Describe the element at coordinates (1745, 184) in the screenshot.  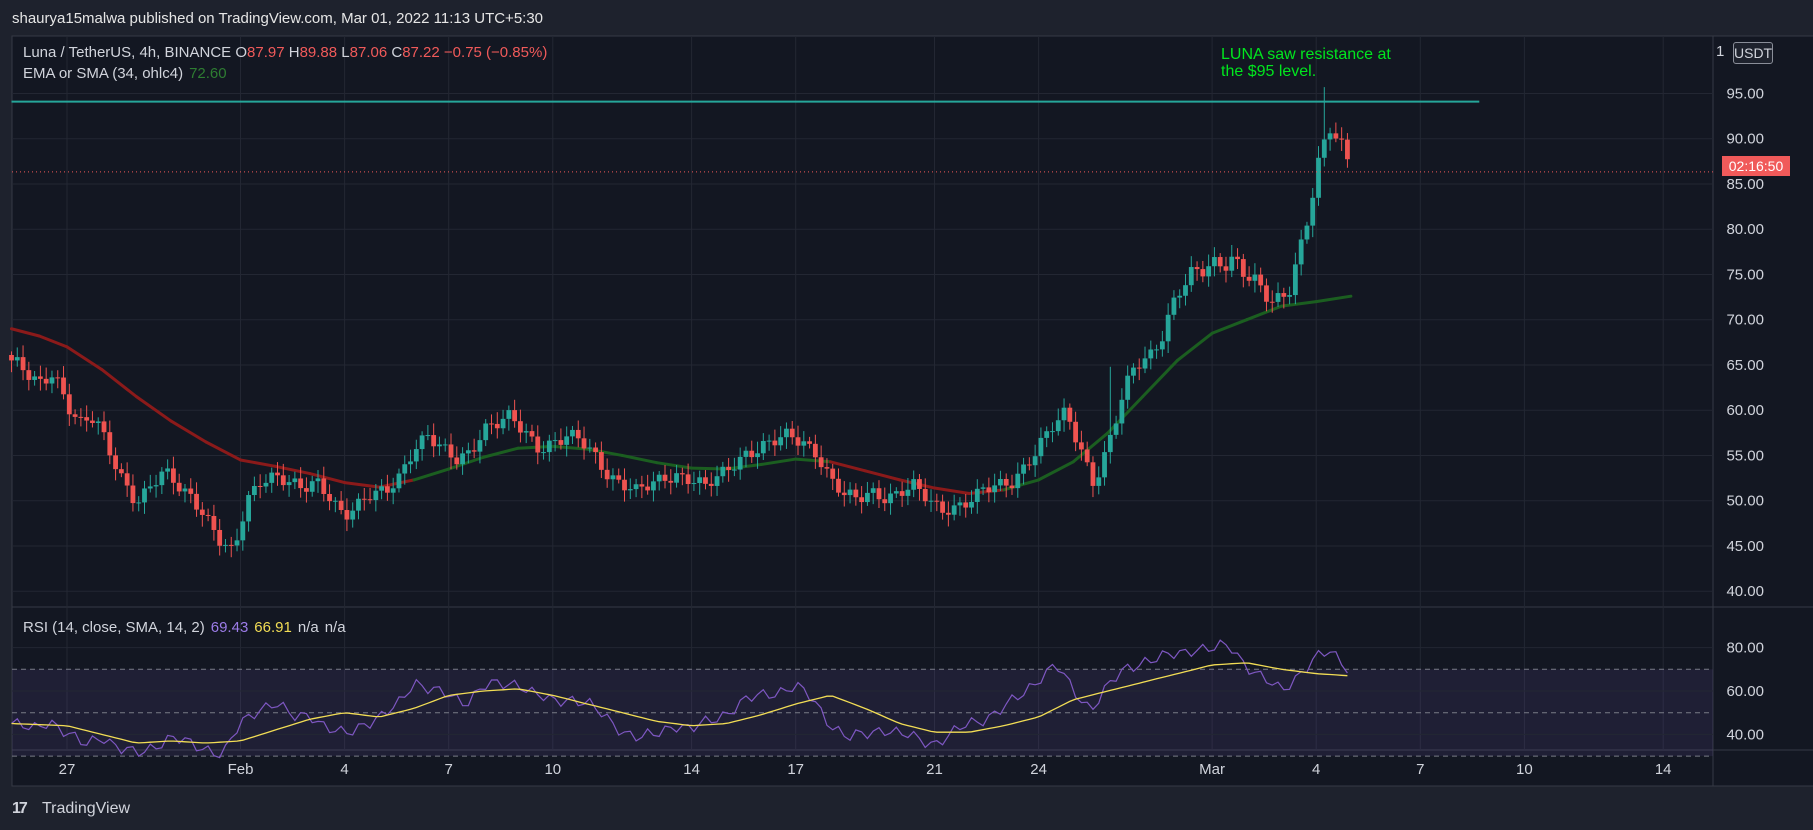
I see `price-tick-label: 85.00` at that location.